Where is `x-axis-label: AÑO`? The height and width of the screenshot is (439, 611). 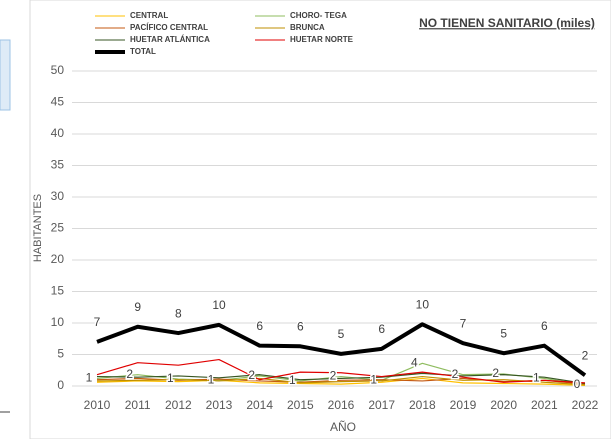 x-axis-label: AÑO is located at coordinates (343, 427).